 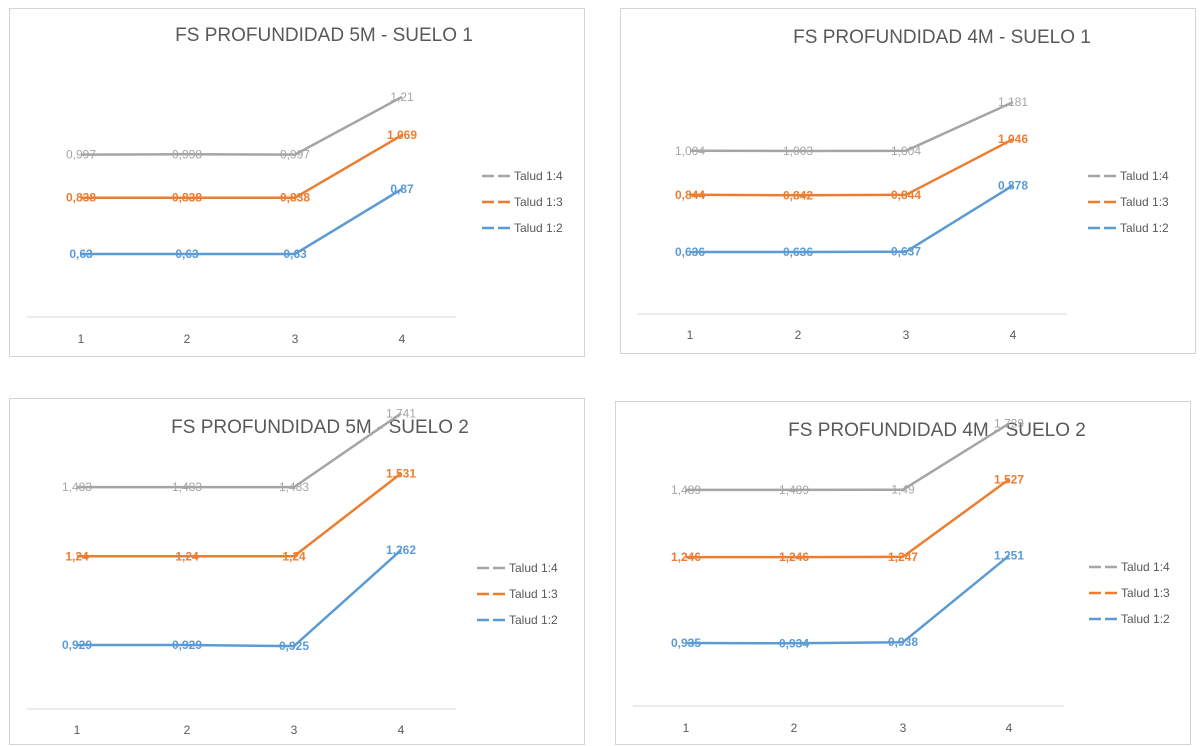 What do you see at coordinates (402, 135) in the screenshot?
I see `data-label: 1,069` at bounding box center [402, 135].